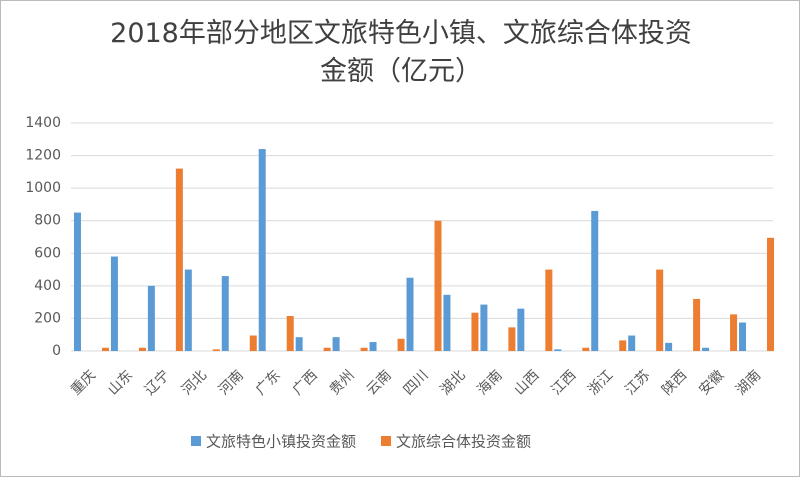  What do you see at coordinates (47, 286) in the screenshot?
I see `y-tick-label: 400` at bounding box center [47, 286].